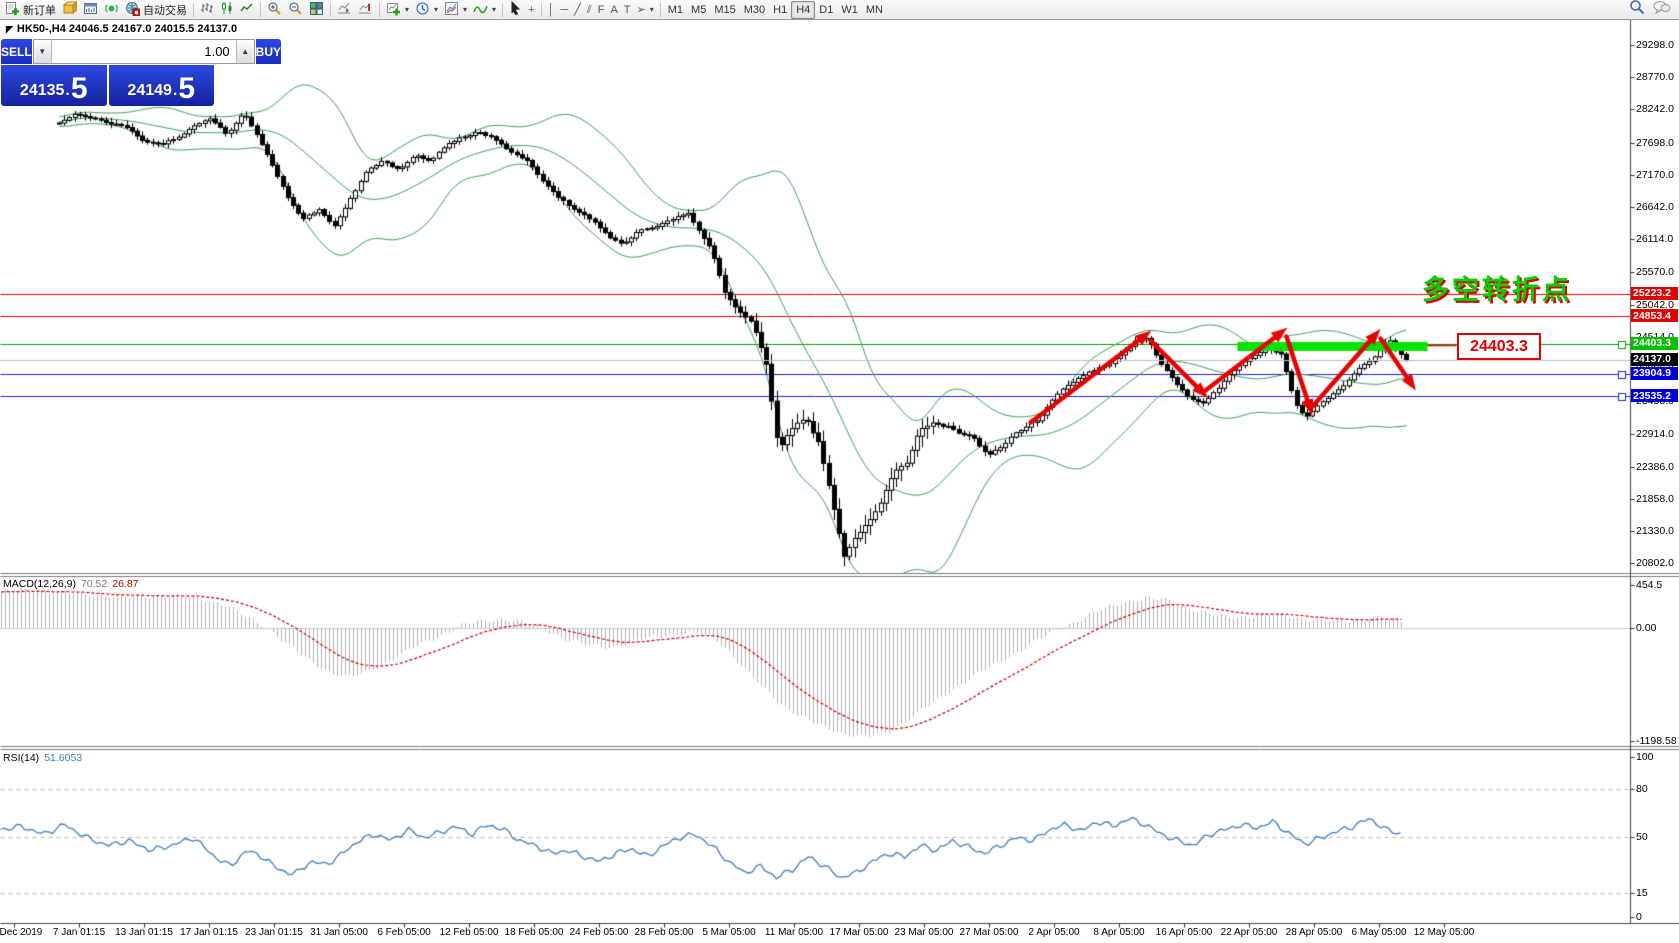 Image resolution: width=1679 pixels, height=943 pixels. What do you see at coordinates (1642, 837) in the screenshot?
I see `rsi-tick-label: 50` at bounding box center [1642, 837].